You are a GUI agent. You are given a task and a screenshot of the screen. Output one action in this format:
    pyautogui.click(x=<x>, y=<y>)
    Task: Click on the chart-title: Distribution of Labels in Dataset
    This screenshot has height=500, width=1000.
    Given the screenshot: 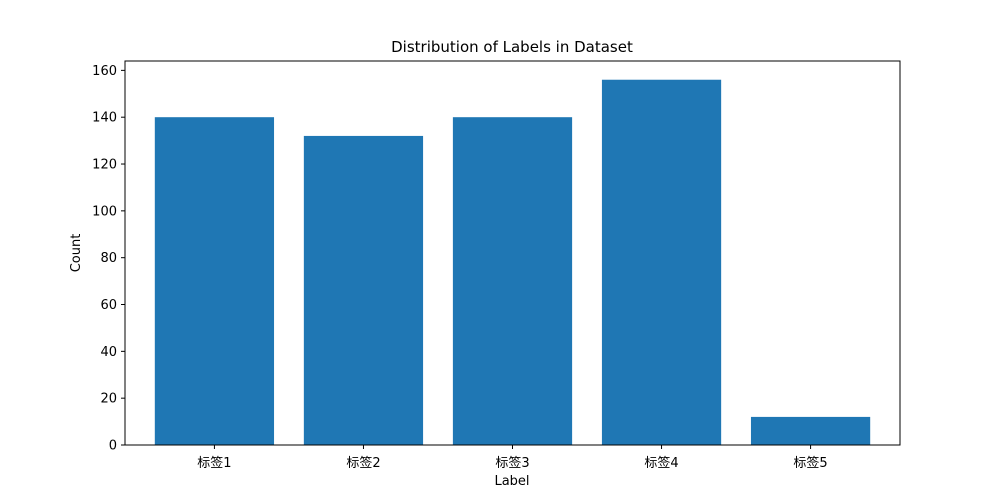 What is the action you would take?
    pyautogui.click(x=512, y=47)
    